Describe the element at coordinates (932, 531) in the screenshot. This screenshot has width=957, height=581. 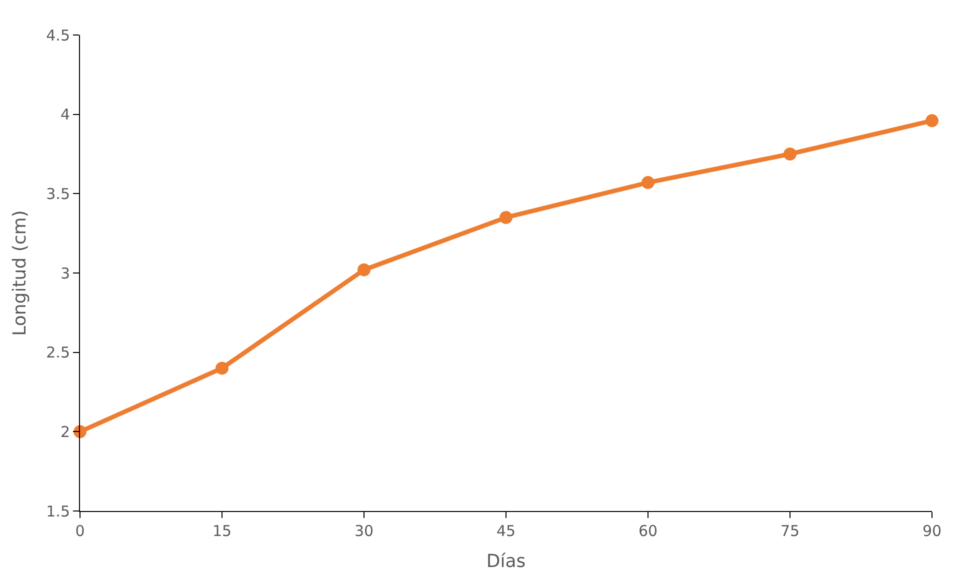
I see `x-tick-label: 90` at that location.